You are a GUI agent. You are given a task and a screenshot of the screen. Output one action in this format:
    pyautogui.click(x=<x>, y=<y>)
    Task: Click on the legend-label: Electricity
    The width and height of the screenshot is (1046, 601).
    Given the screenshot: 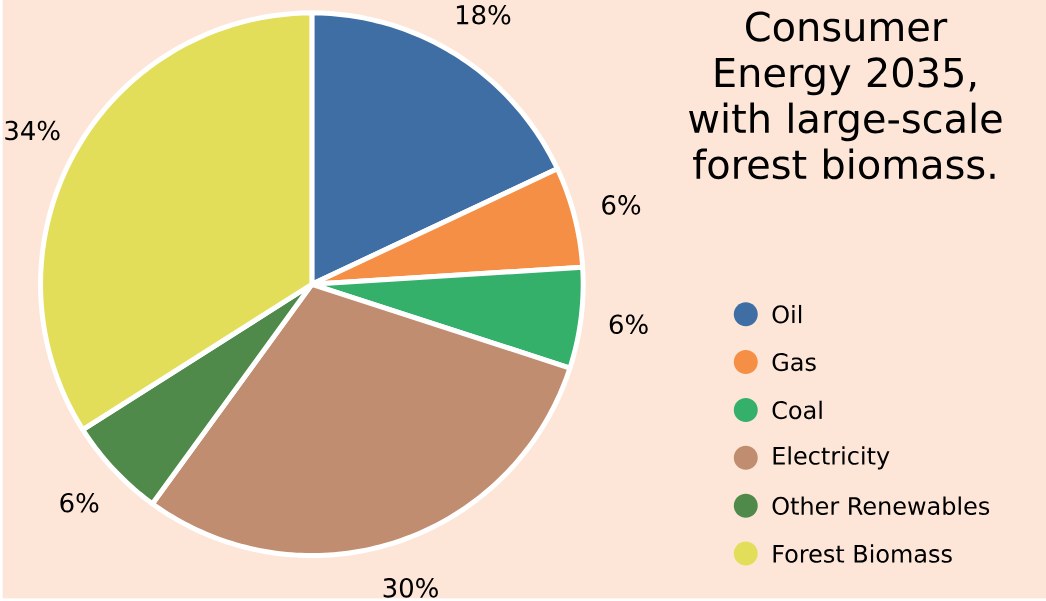 What is the action you would take?
    pyautogui.click(x=831, y=458)
    